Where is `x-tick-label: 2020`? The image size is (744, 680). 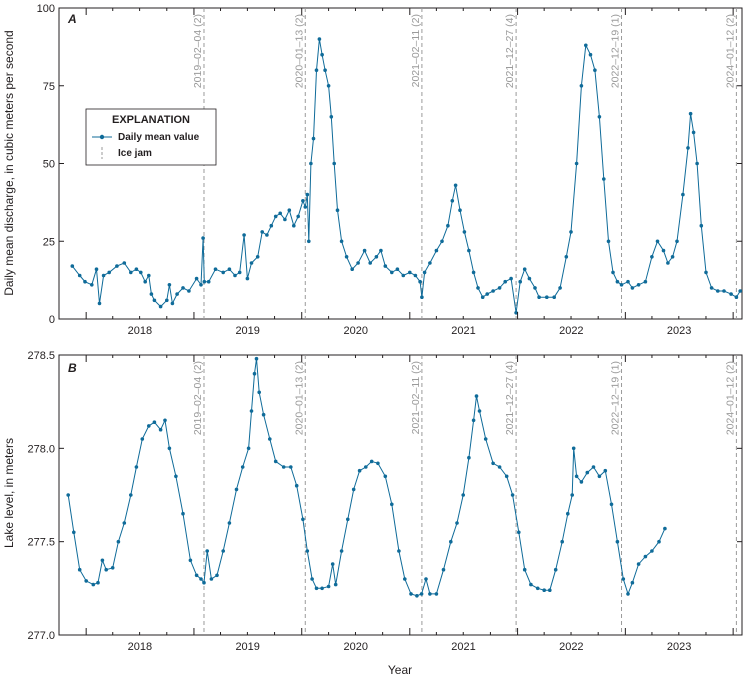
x-tick-label: 2020 is located at coordinates (356, 647).